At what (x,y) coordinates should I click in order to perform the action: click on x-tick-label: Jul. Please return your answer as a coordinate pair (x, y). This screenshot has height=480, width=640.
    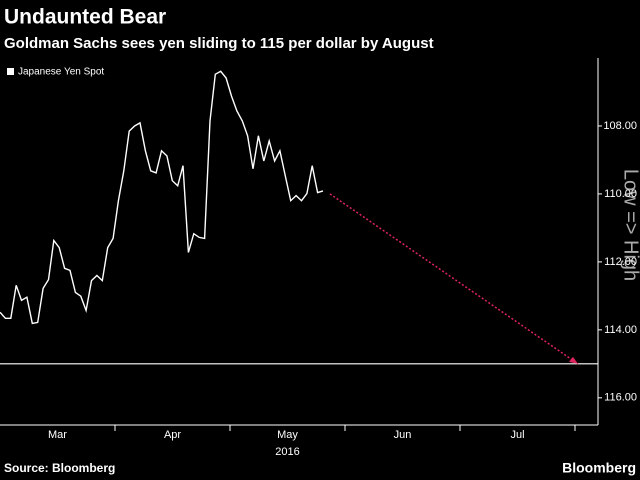
    Looking at the image, I should click on (517, 435).